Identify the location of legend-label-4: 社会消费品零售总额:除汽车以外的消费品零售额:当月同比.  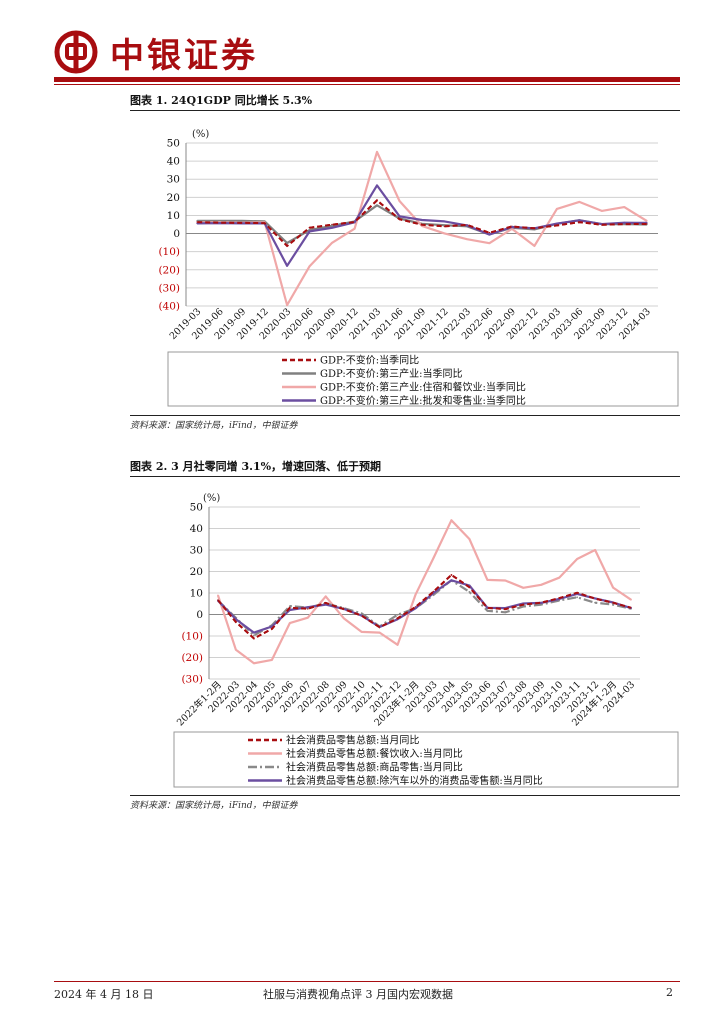
(414, 780).